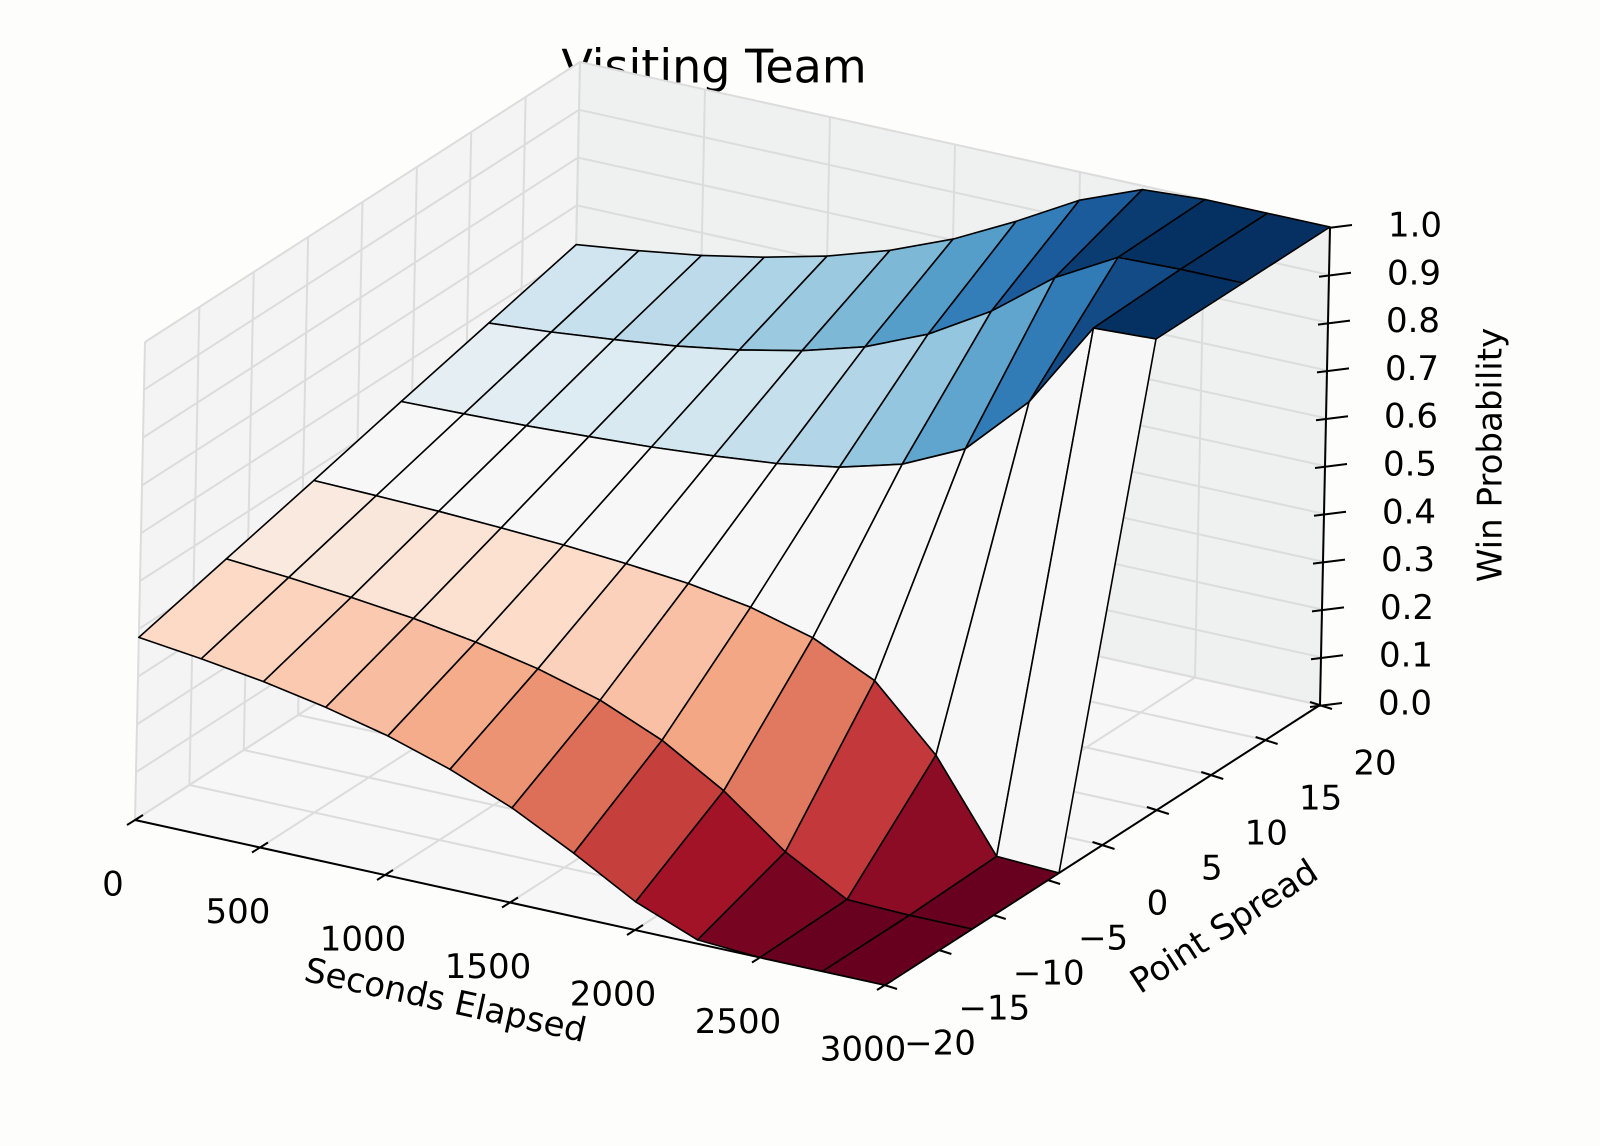  What do you see at coordinates (863, 1050) in the screenshot?
I see `x-tick-label: 3000` at bounding box center [863, 1050].